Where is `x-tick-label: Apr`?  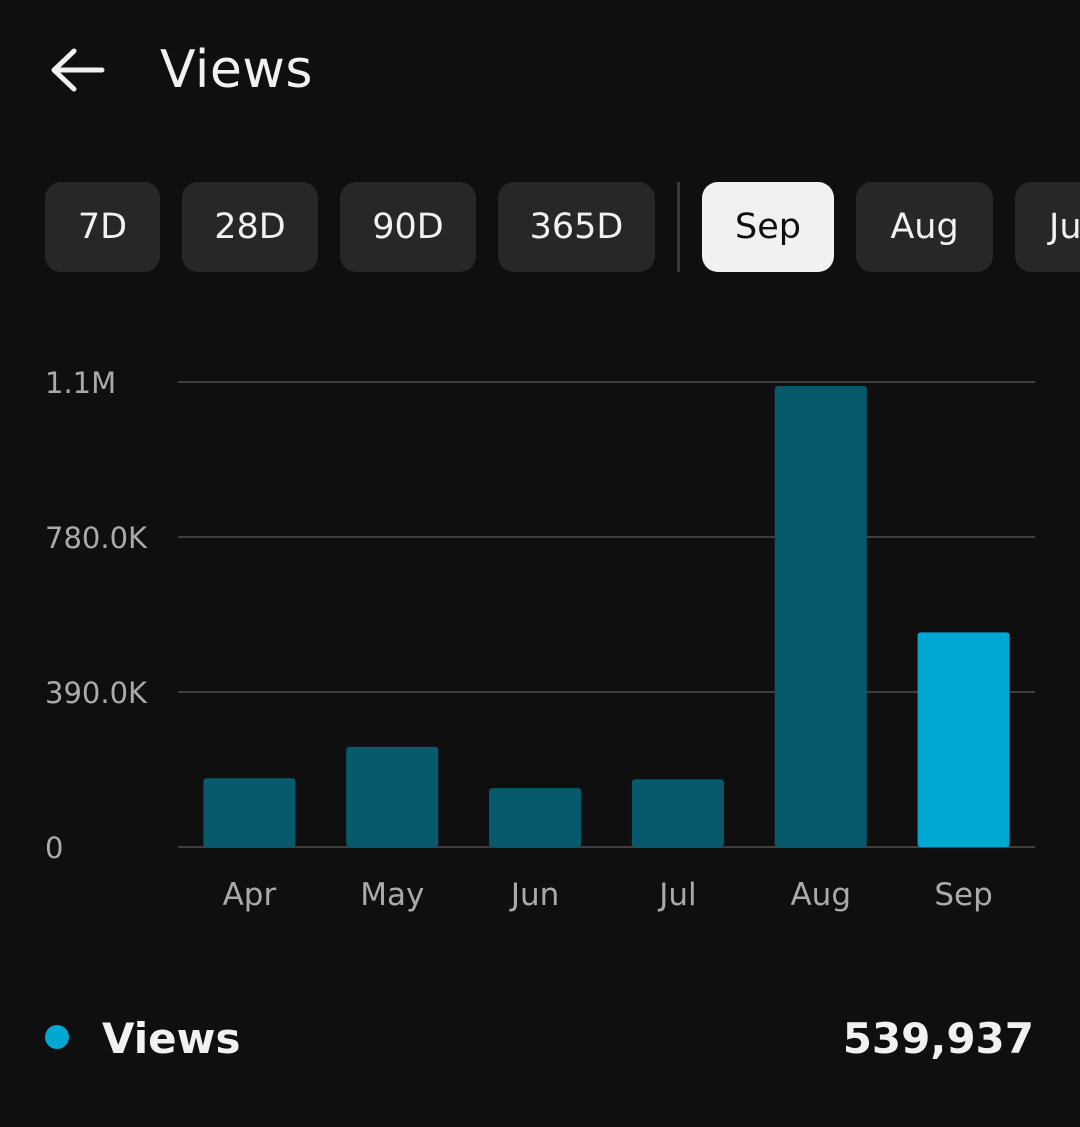 x-tick-label: Apr is located at coordinates (250, 895).